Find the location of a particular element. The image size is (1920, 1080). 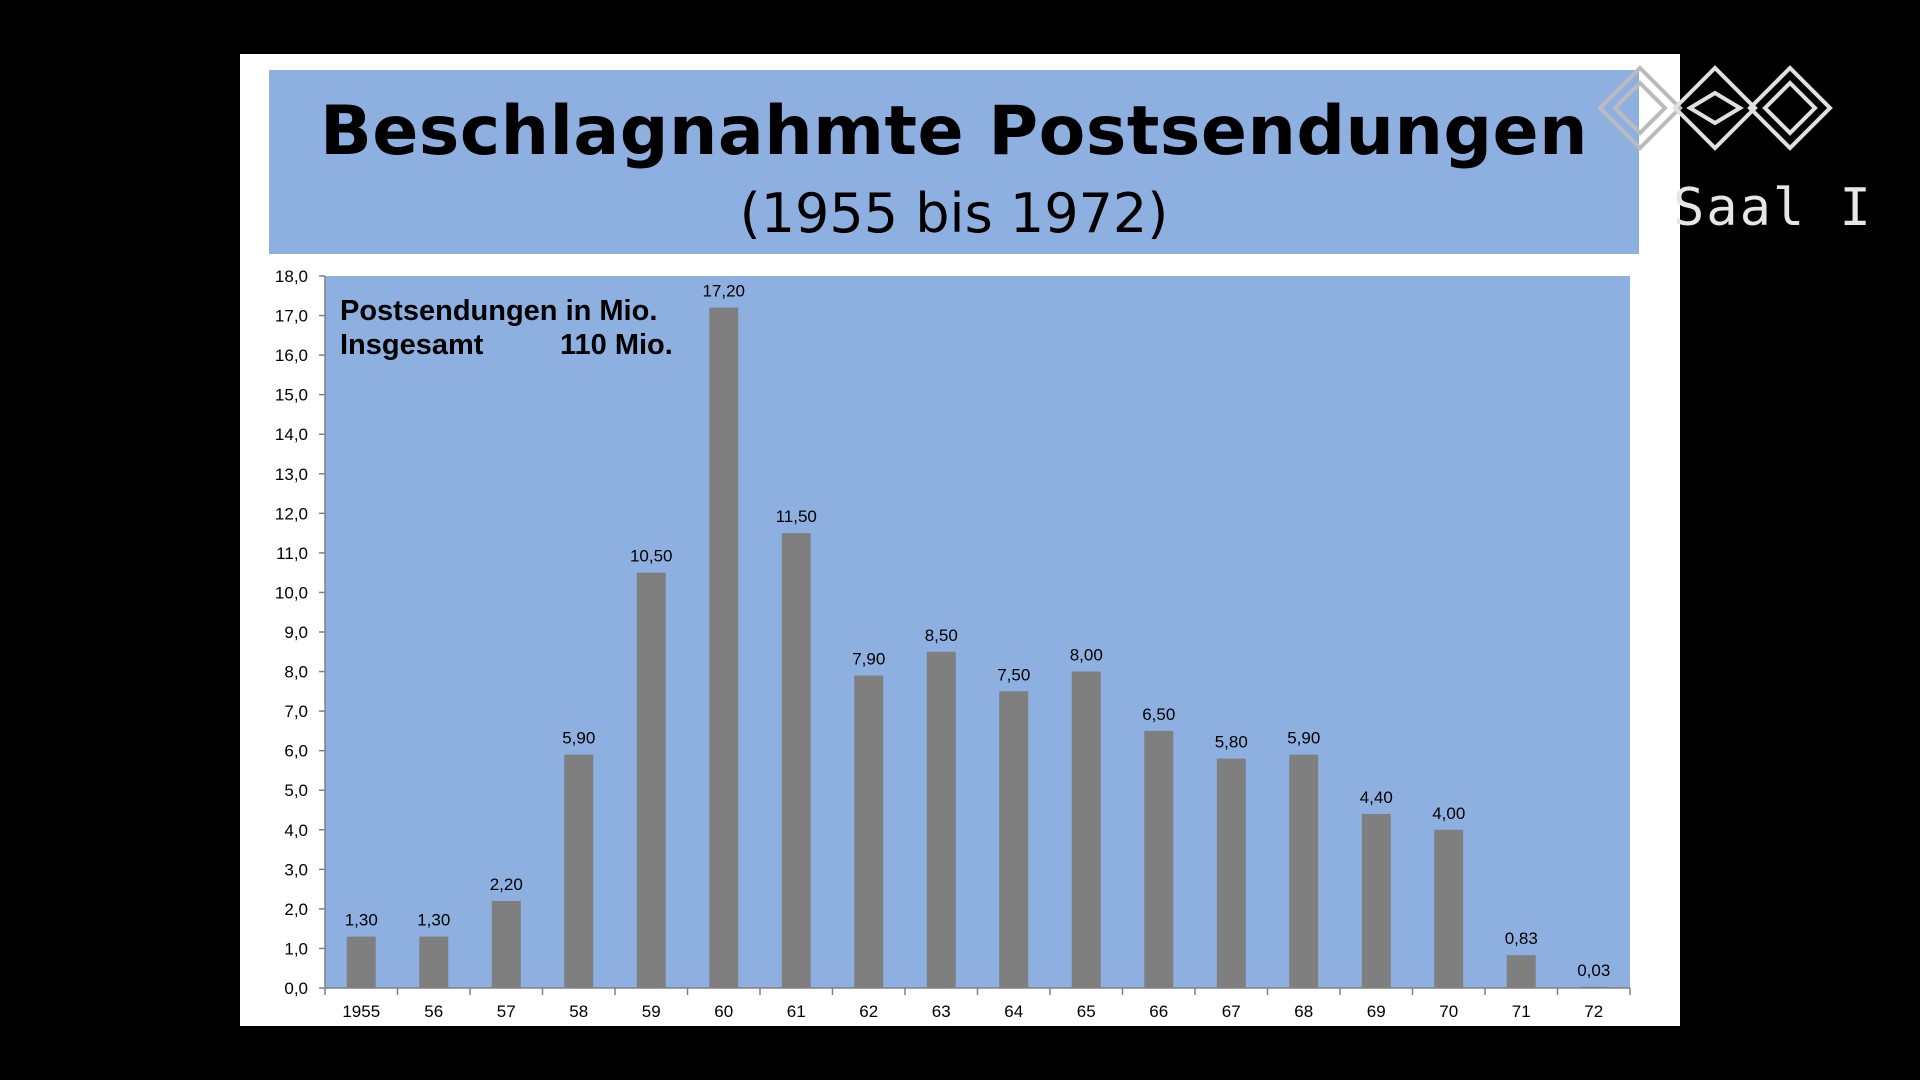

bar-value-label: 11,50 is located at coordinates (796, 516).